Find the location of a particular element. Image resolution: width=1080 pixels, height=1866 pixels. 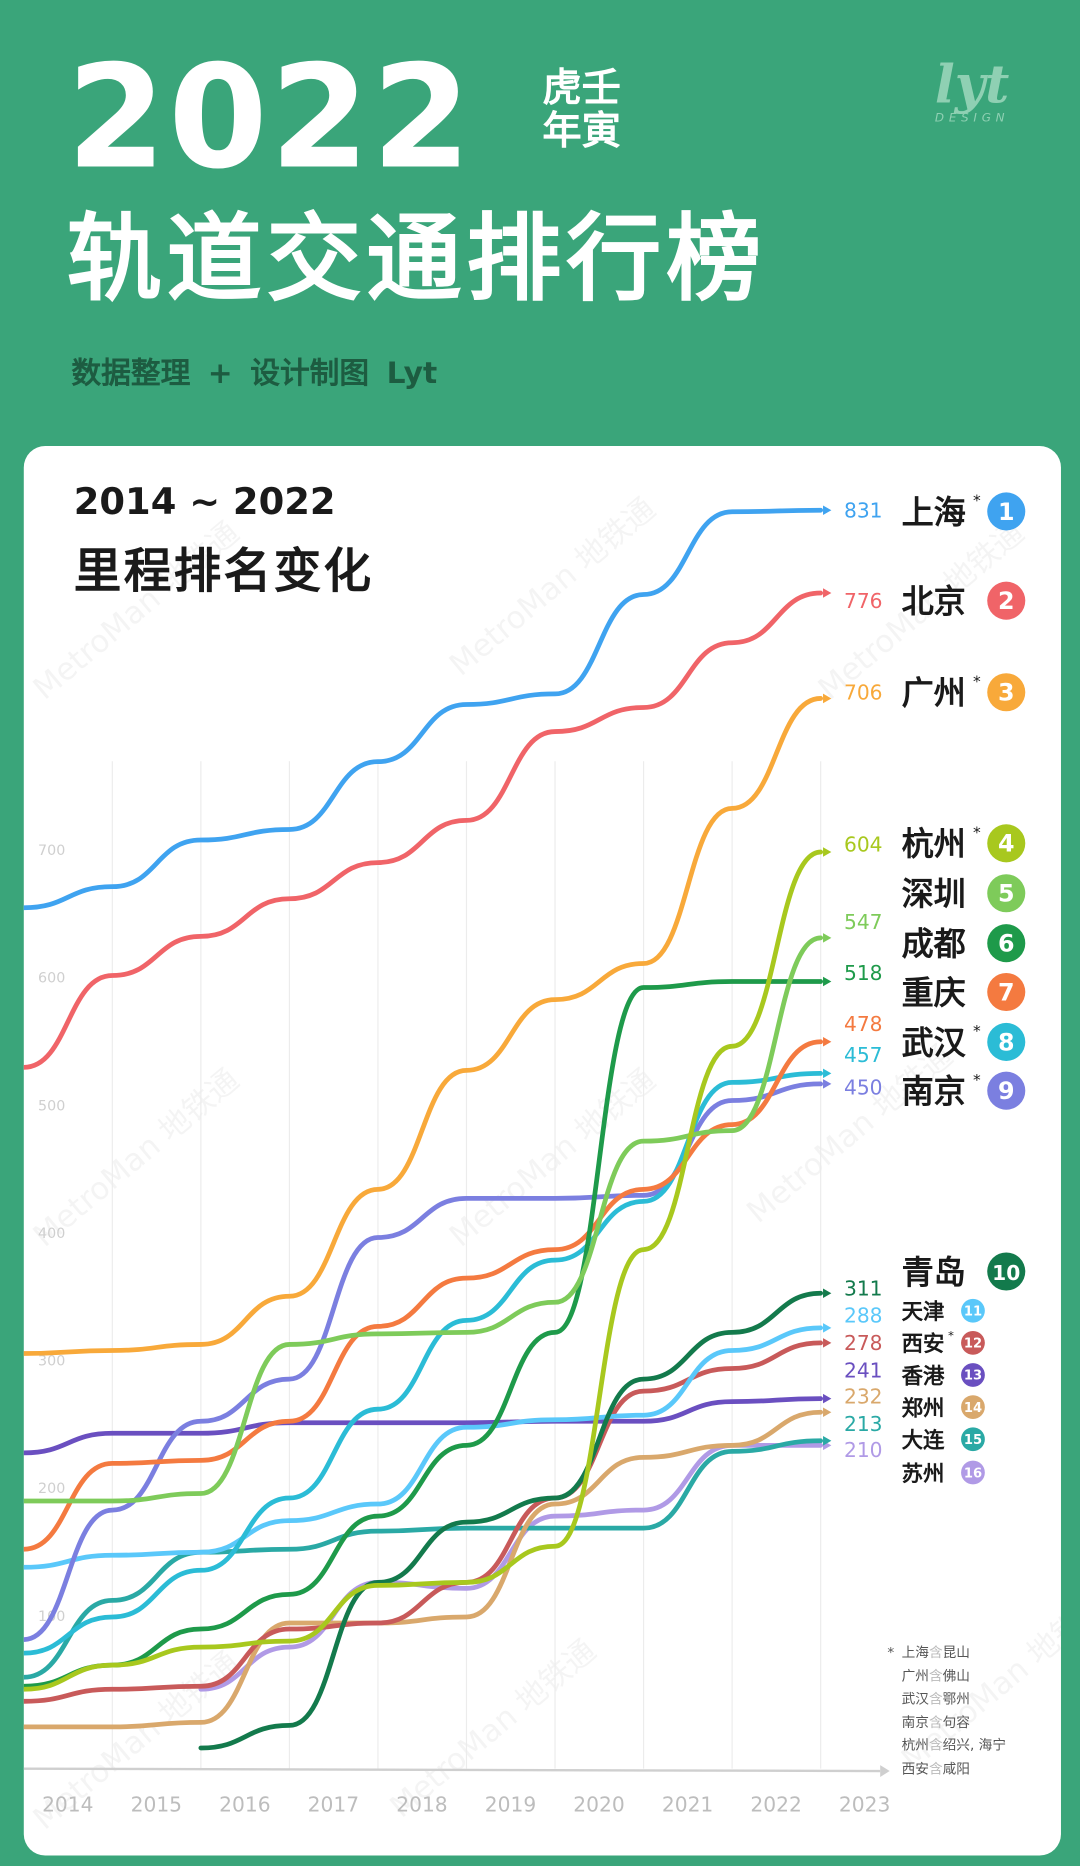

page-title: 轨道交通排行榜 is located at coordinates (416, 259).